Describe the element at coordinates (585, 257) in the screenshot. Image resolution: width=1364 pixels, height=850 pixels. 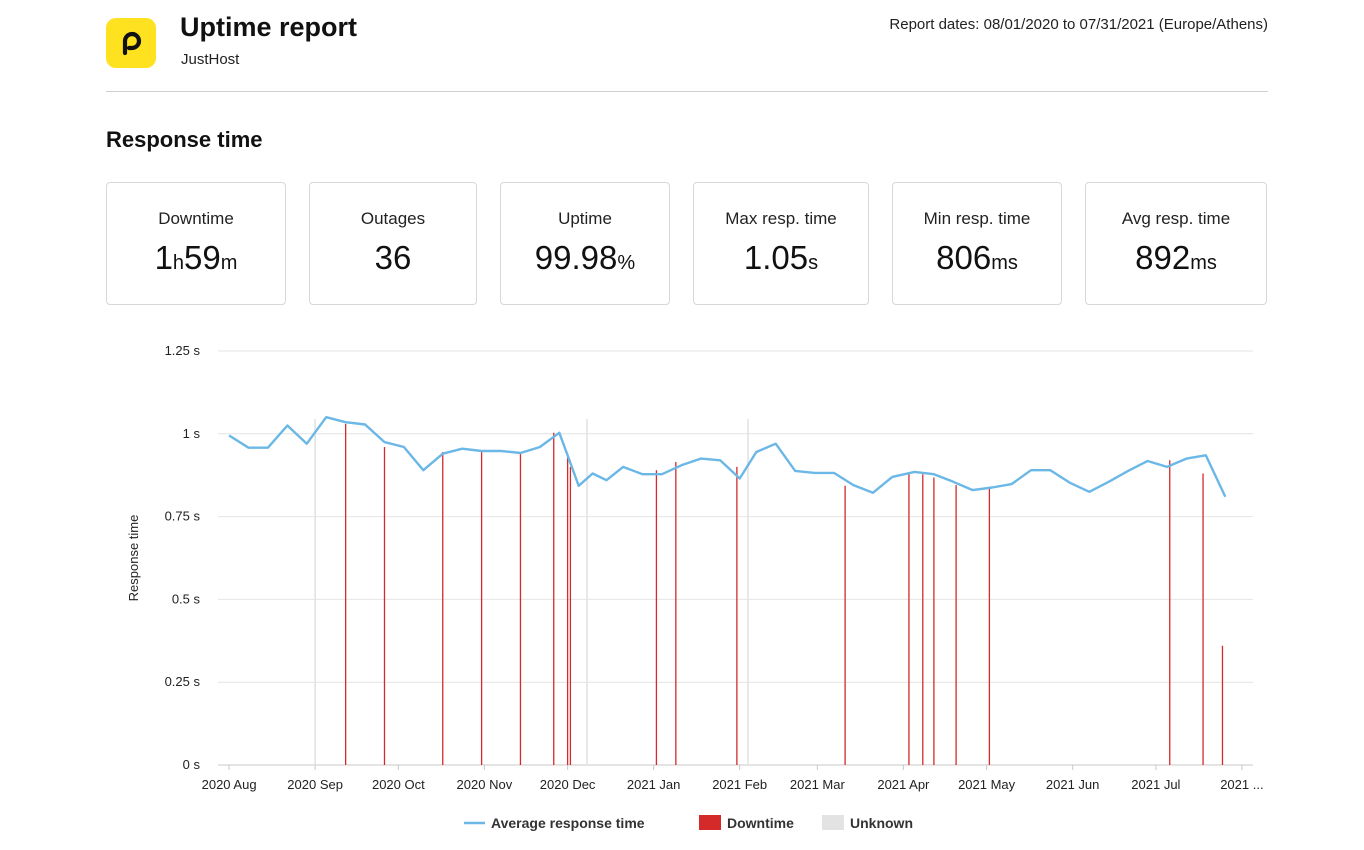
I see `stat-value: 99.98%` at that location.